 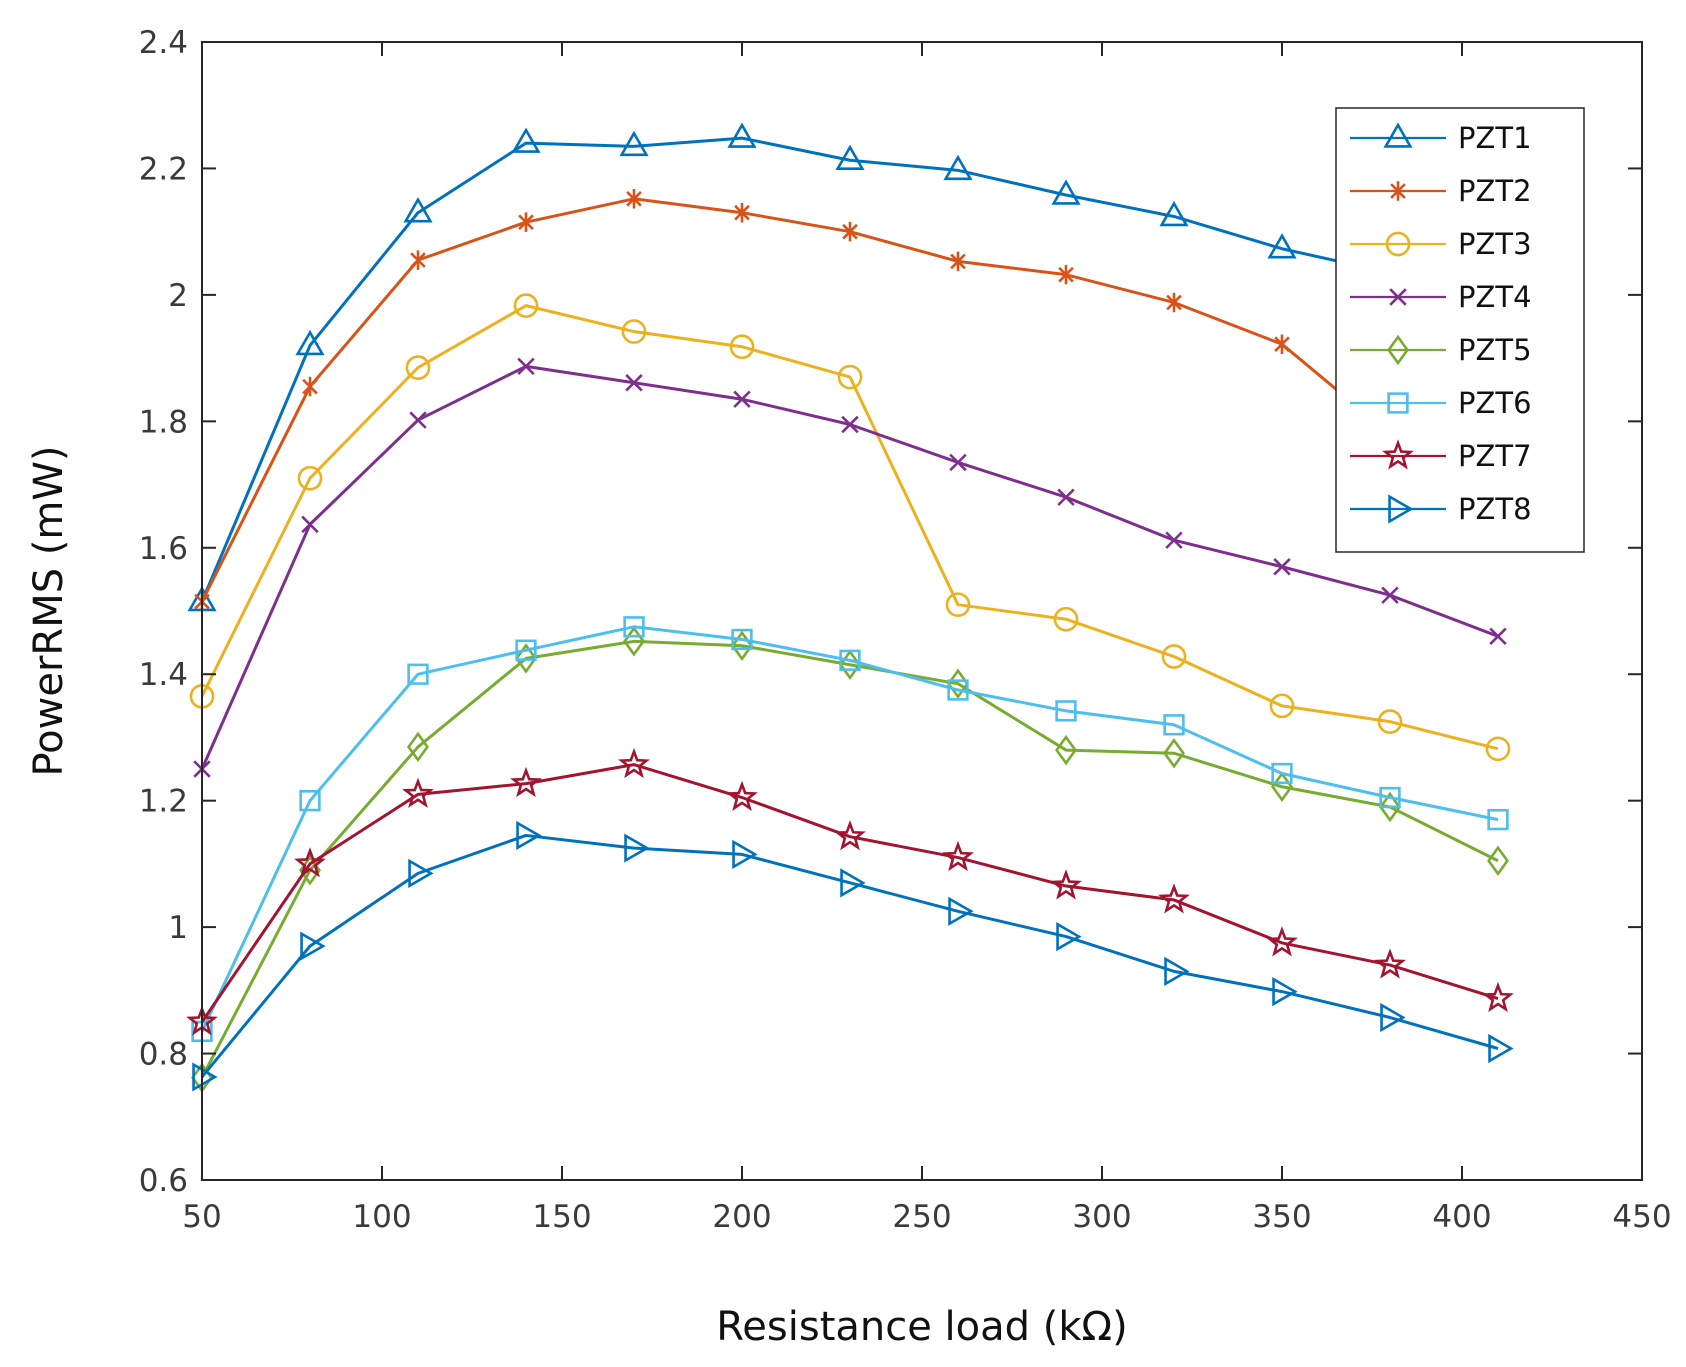 I want to click on y-tick-label: 0.8, so click(x=163, y=1055).